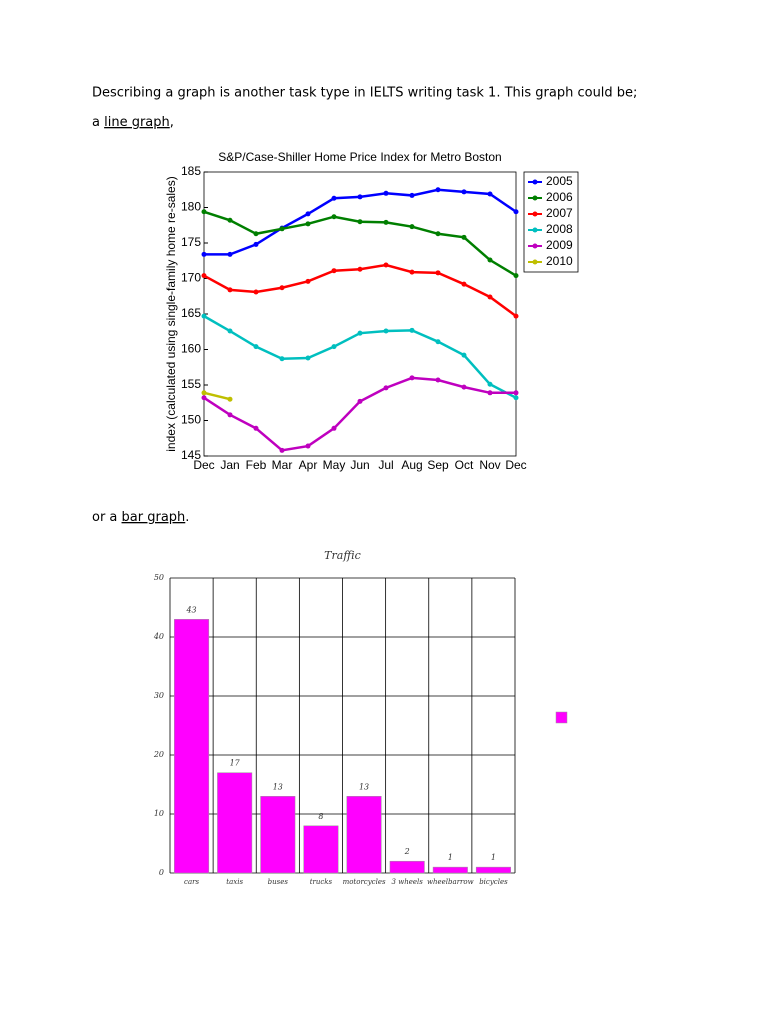 The width and height of the screenshot is (768, 1024). Describe the element at coordinates (154, 517) in the screenshot. I see `link: bar graph` at that location.